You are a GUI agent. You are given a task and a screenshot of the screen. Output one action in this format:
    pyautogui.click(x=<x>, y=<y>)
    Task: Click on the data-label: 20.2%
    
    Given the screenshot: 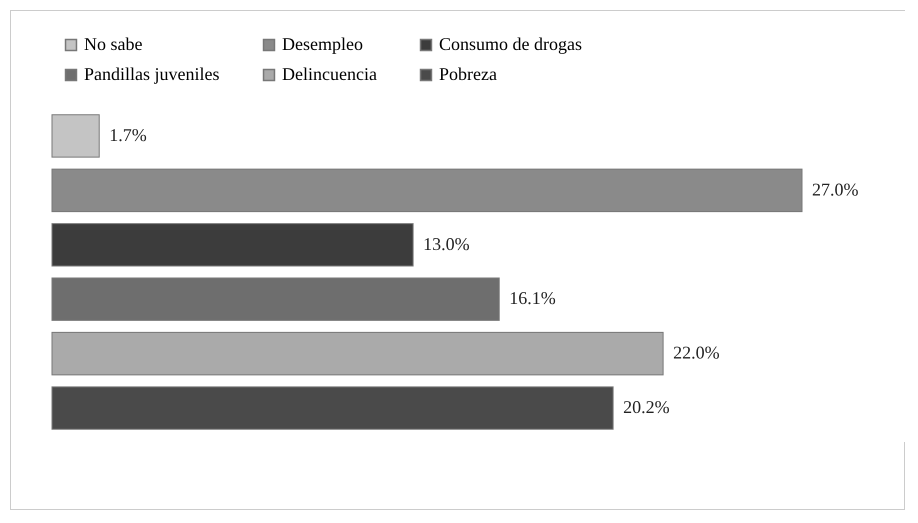 What is the action you would take?
    pyautogui.click(x=646, y=407)
    